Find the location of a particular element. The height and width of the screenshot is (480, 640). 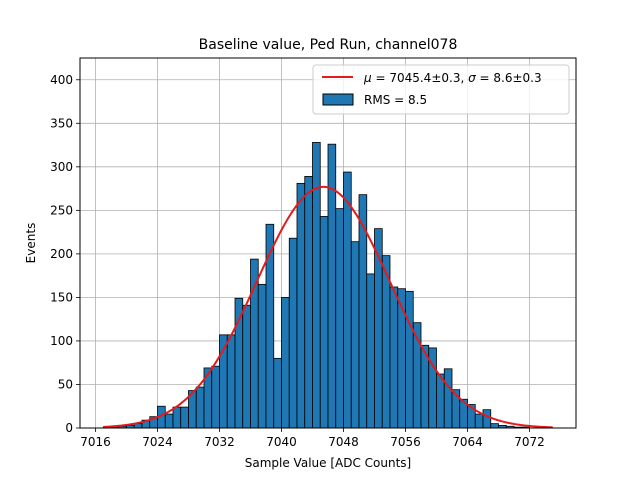

y-tick-label: 100 is located at coordinates (61, 341).